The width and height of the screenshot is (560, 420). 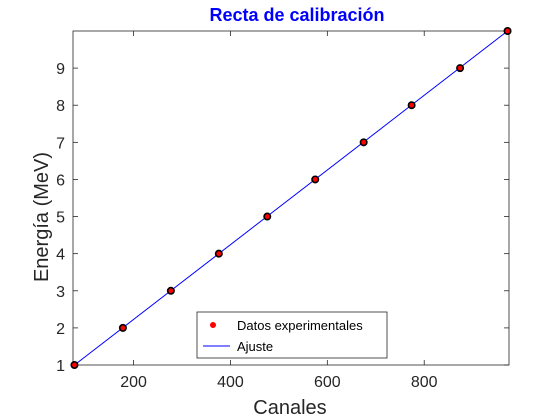 I want to click on x-tick-label: 400, so click(x=230, y=382).